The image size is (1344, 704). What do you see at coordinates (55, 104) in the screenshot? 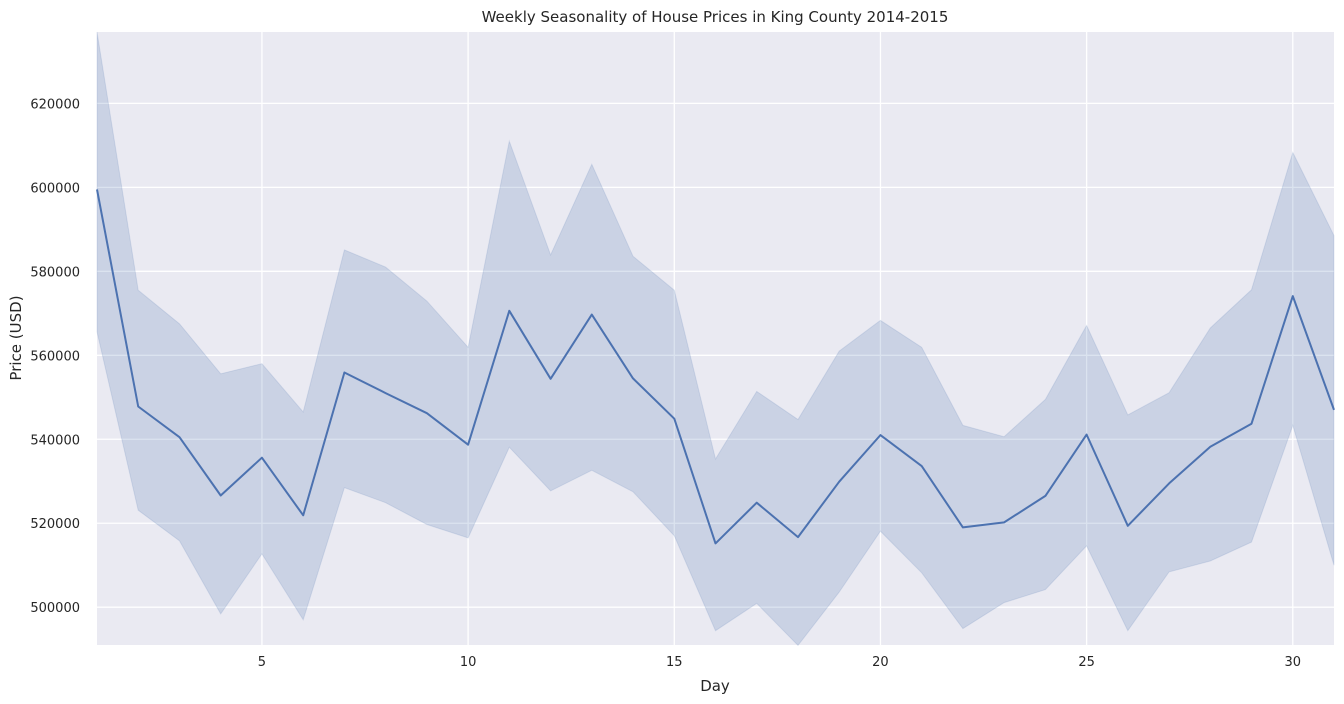
I see `y-tick-label: 620000` at bounding box center [55, 104].